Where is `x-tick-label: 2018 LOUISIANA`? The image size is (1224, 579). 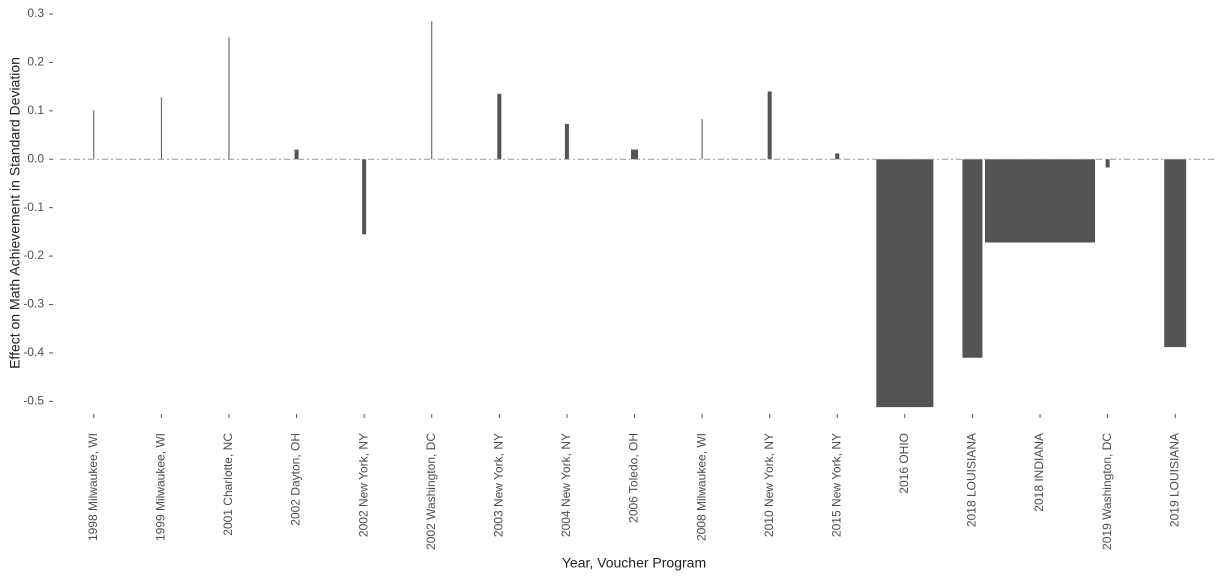 x-tick-label: 2018 LOUISIANA is located at coordinates (972, 480).